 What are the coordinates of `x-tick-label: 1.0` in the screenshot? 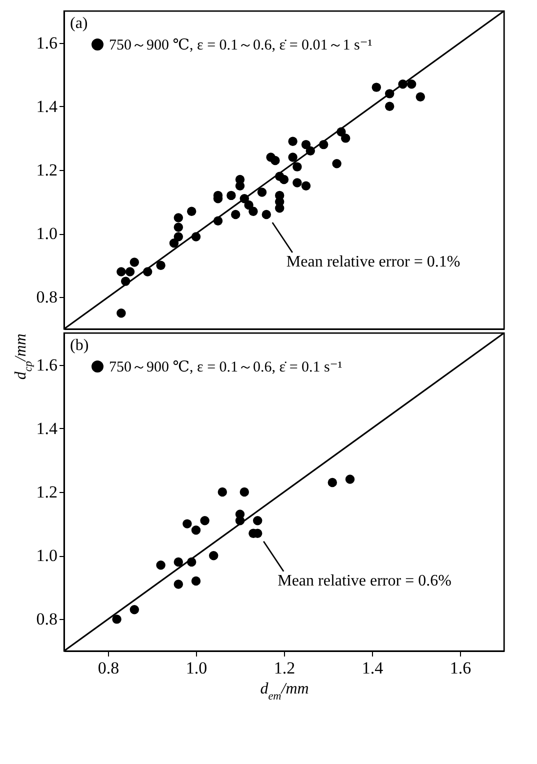 It's located at (197, 668).